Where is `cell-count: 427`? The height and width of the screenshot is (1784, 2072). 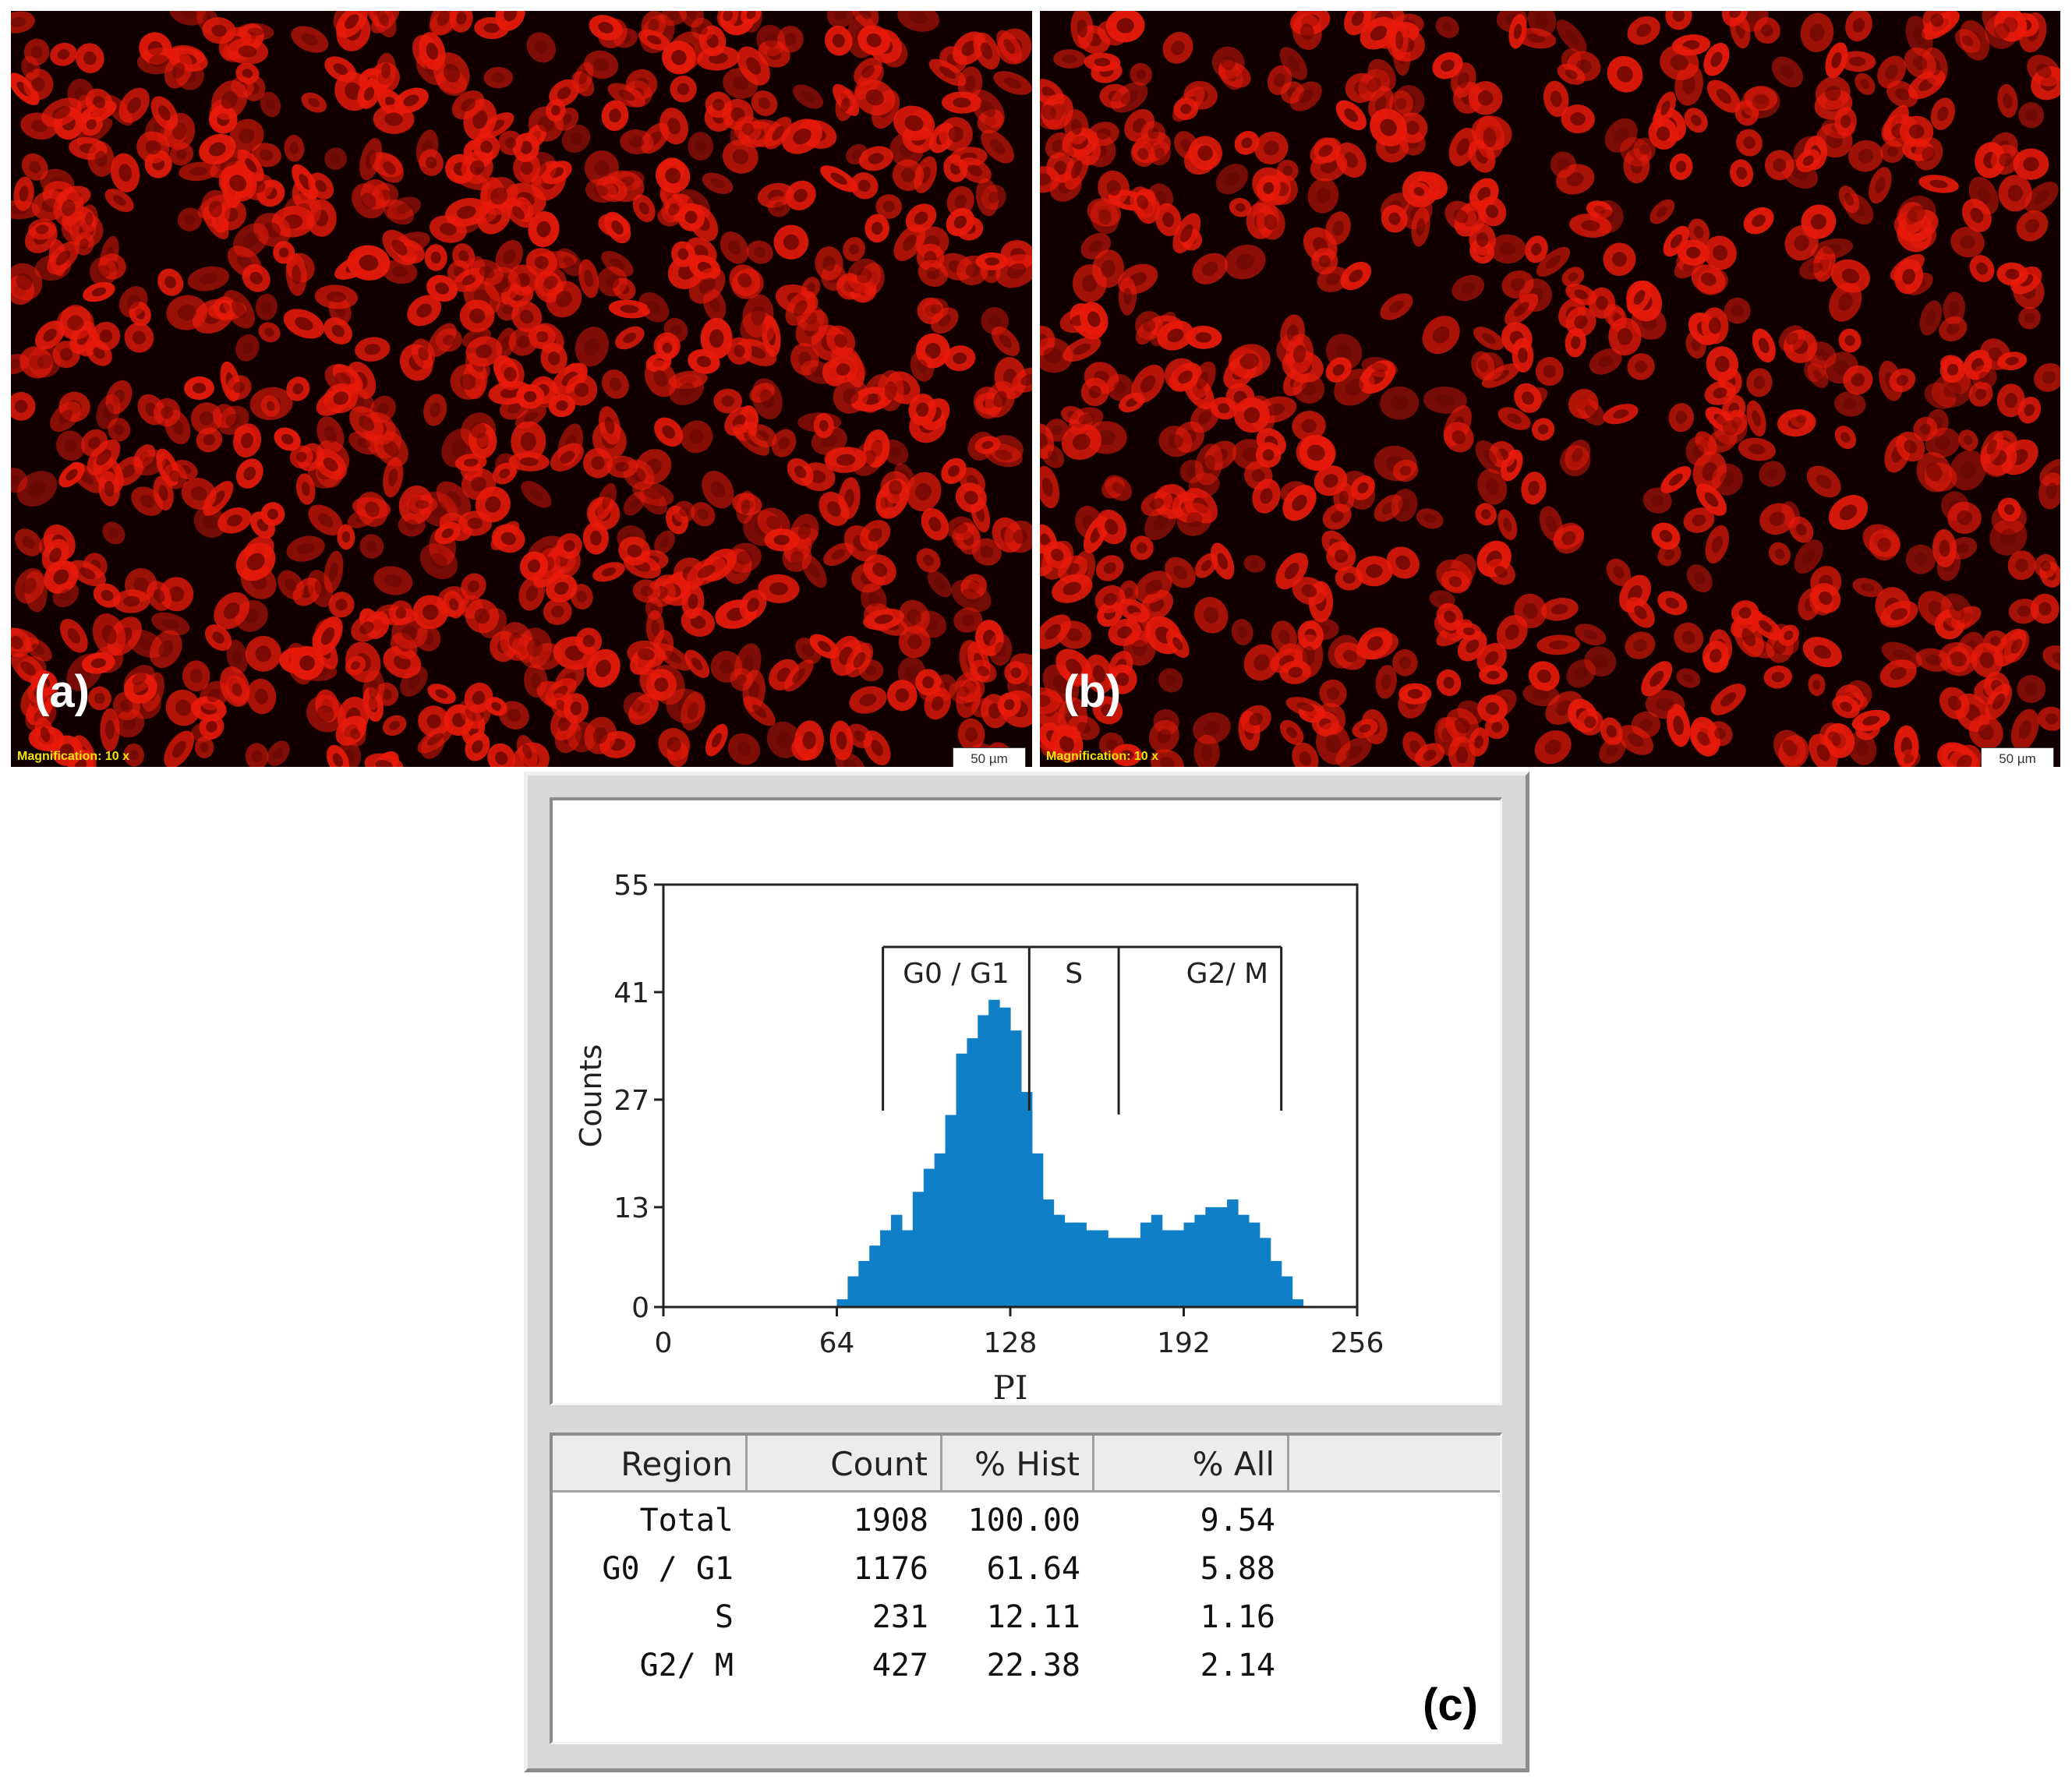
cell-count: 427 is located at coordinates (900, 1666).